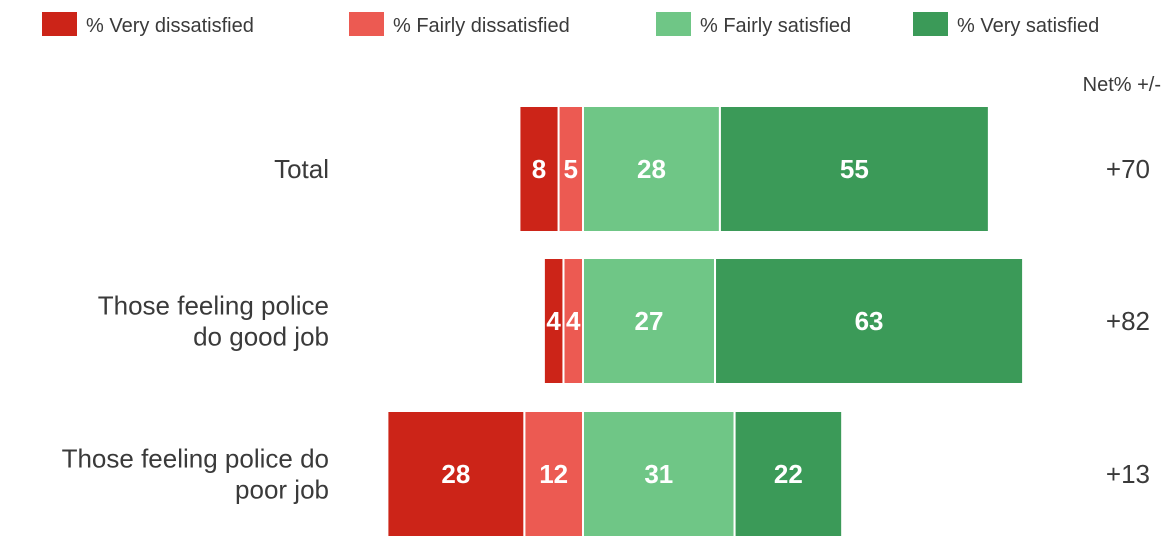  What do you see at coordinates (301, 169) in the screenshot?
I see `category-label: Total` at bounding box center [301, 169].